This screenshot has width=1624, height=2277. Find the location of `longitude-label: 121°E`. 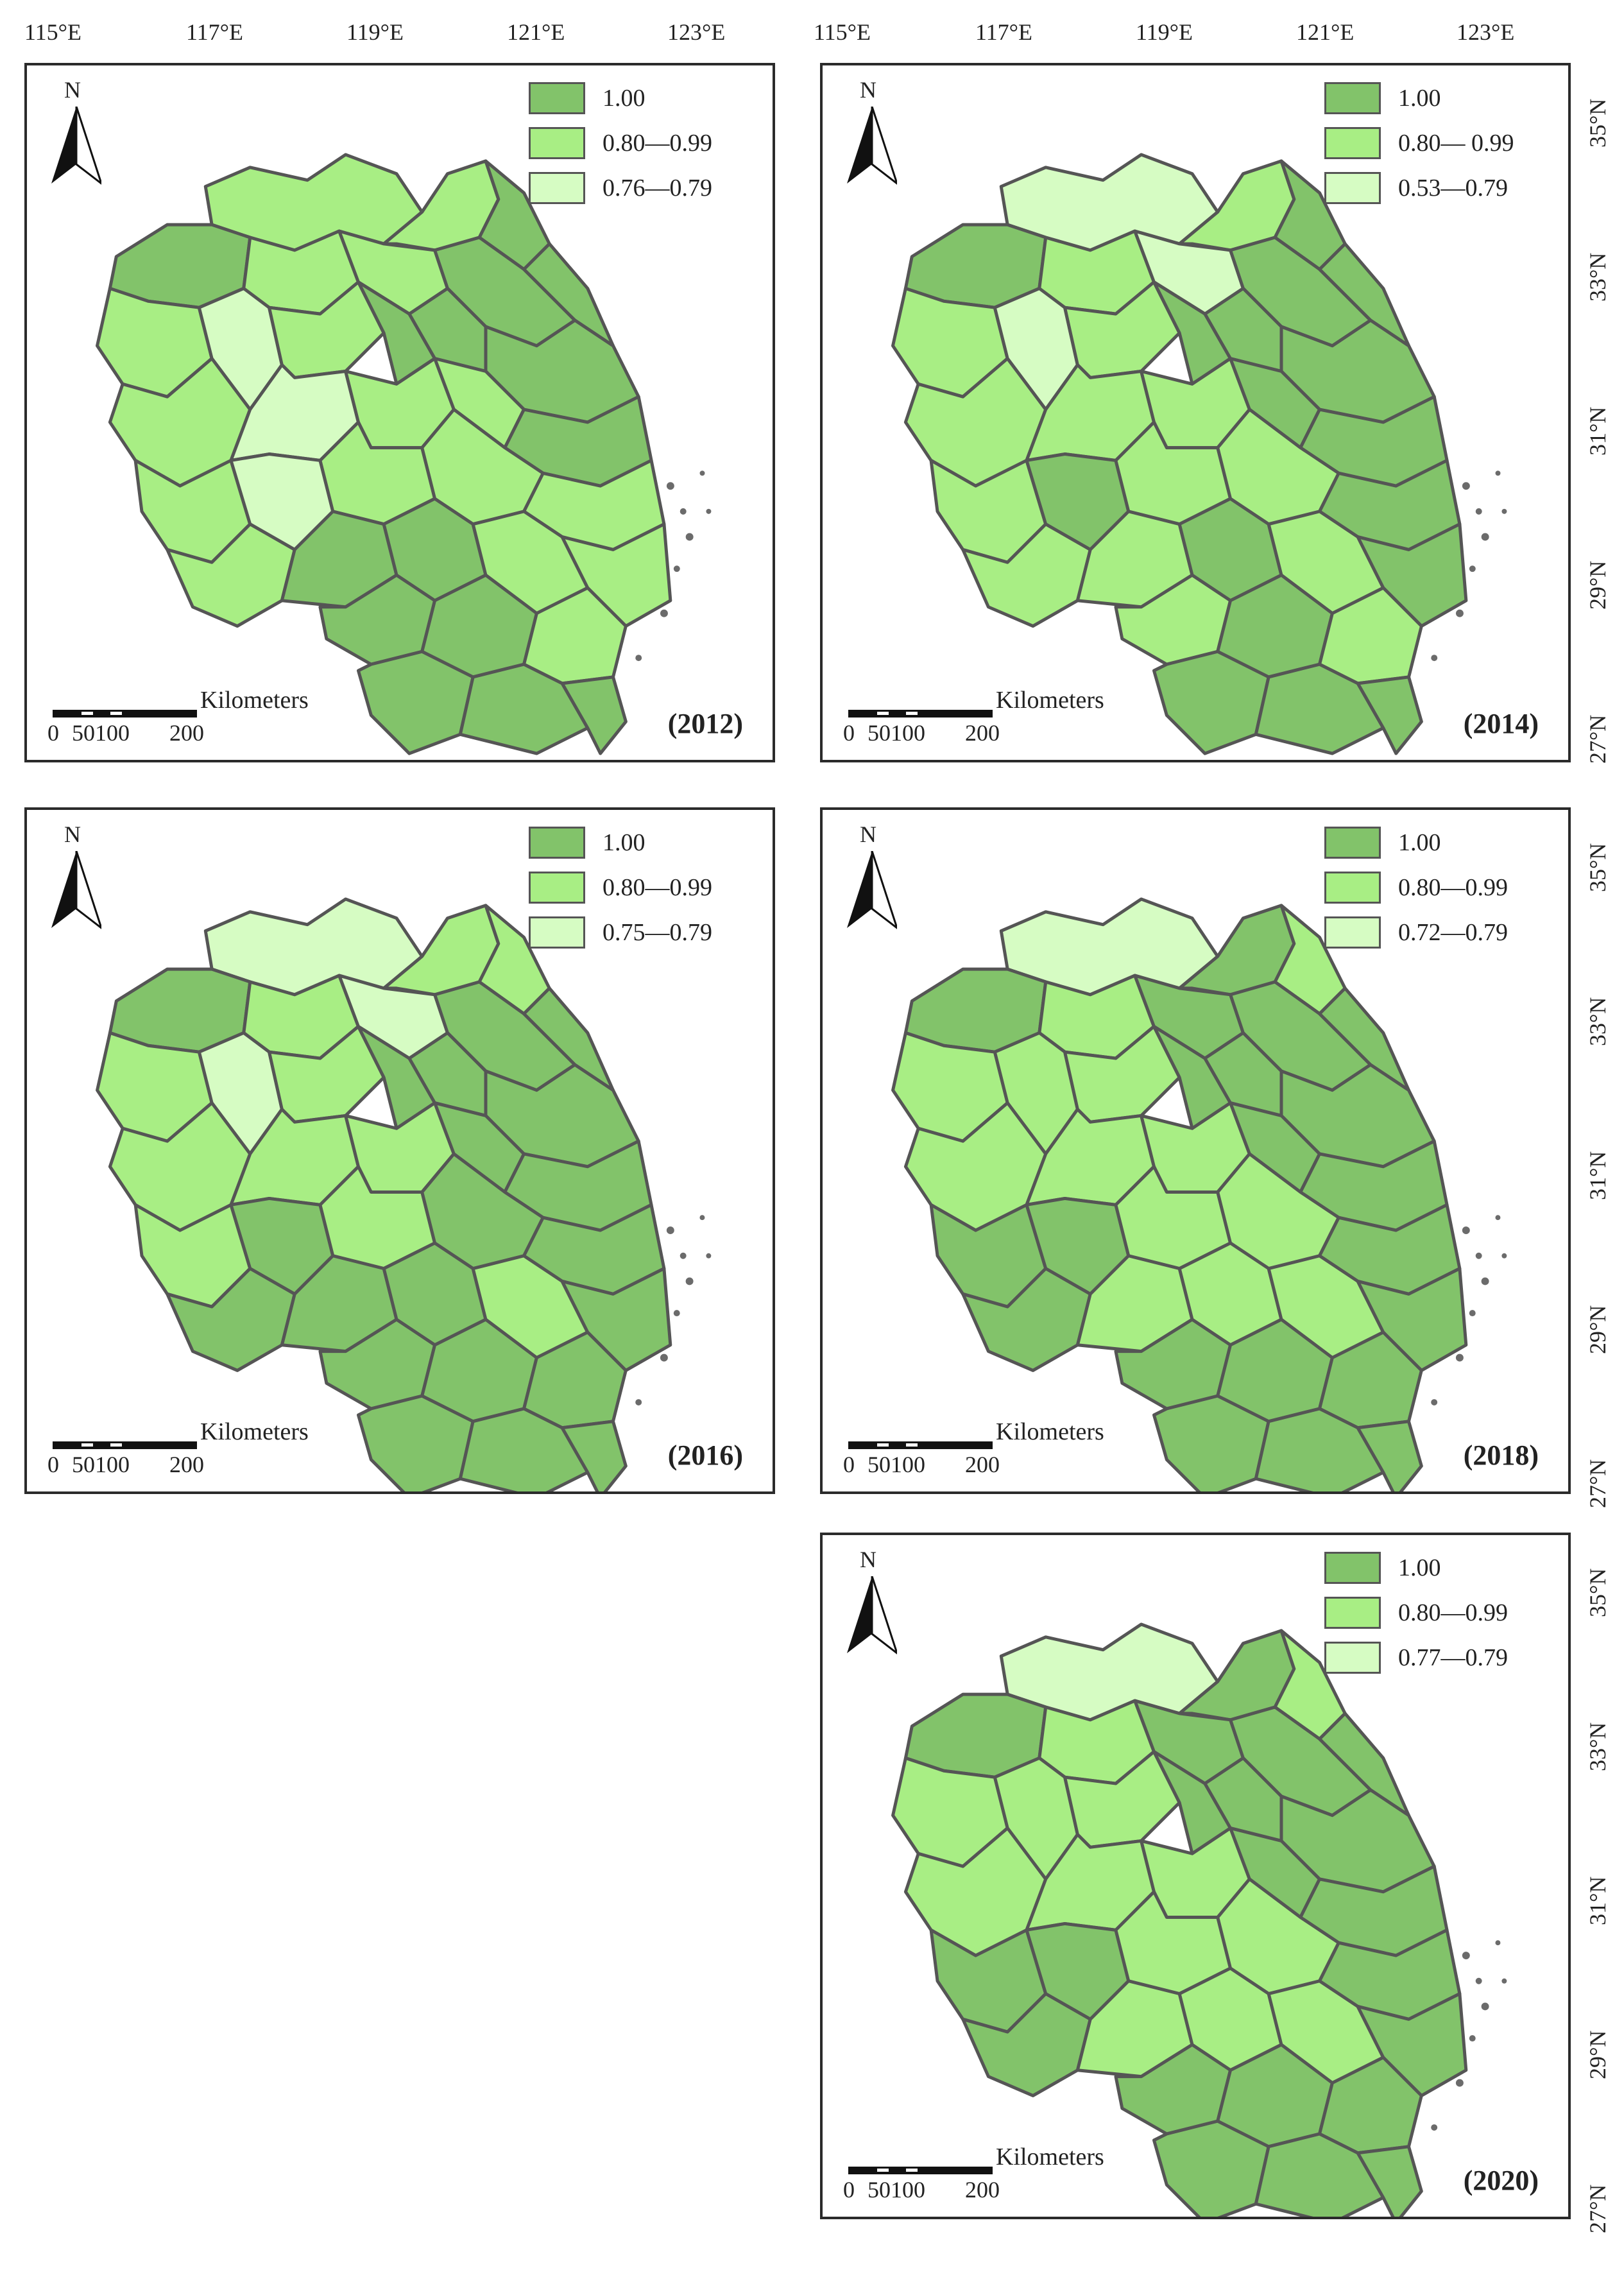

longitude-label: 121°E is located at coordinates (536, 32).